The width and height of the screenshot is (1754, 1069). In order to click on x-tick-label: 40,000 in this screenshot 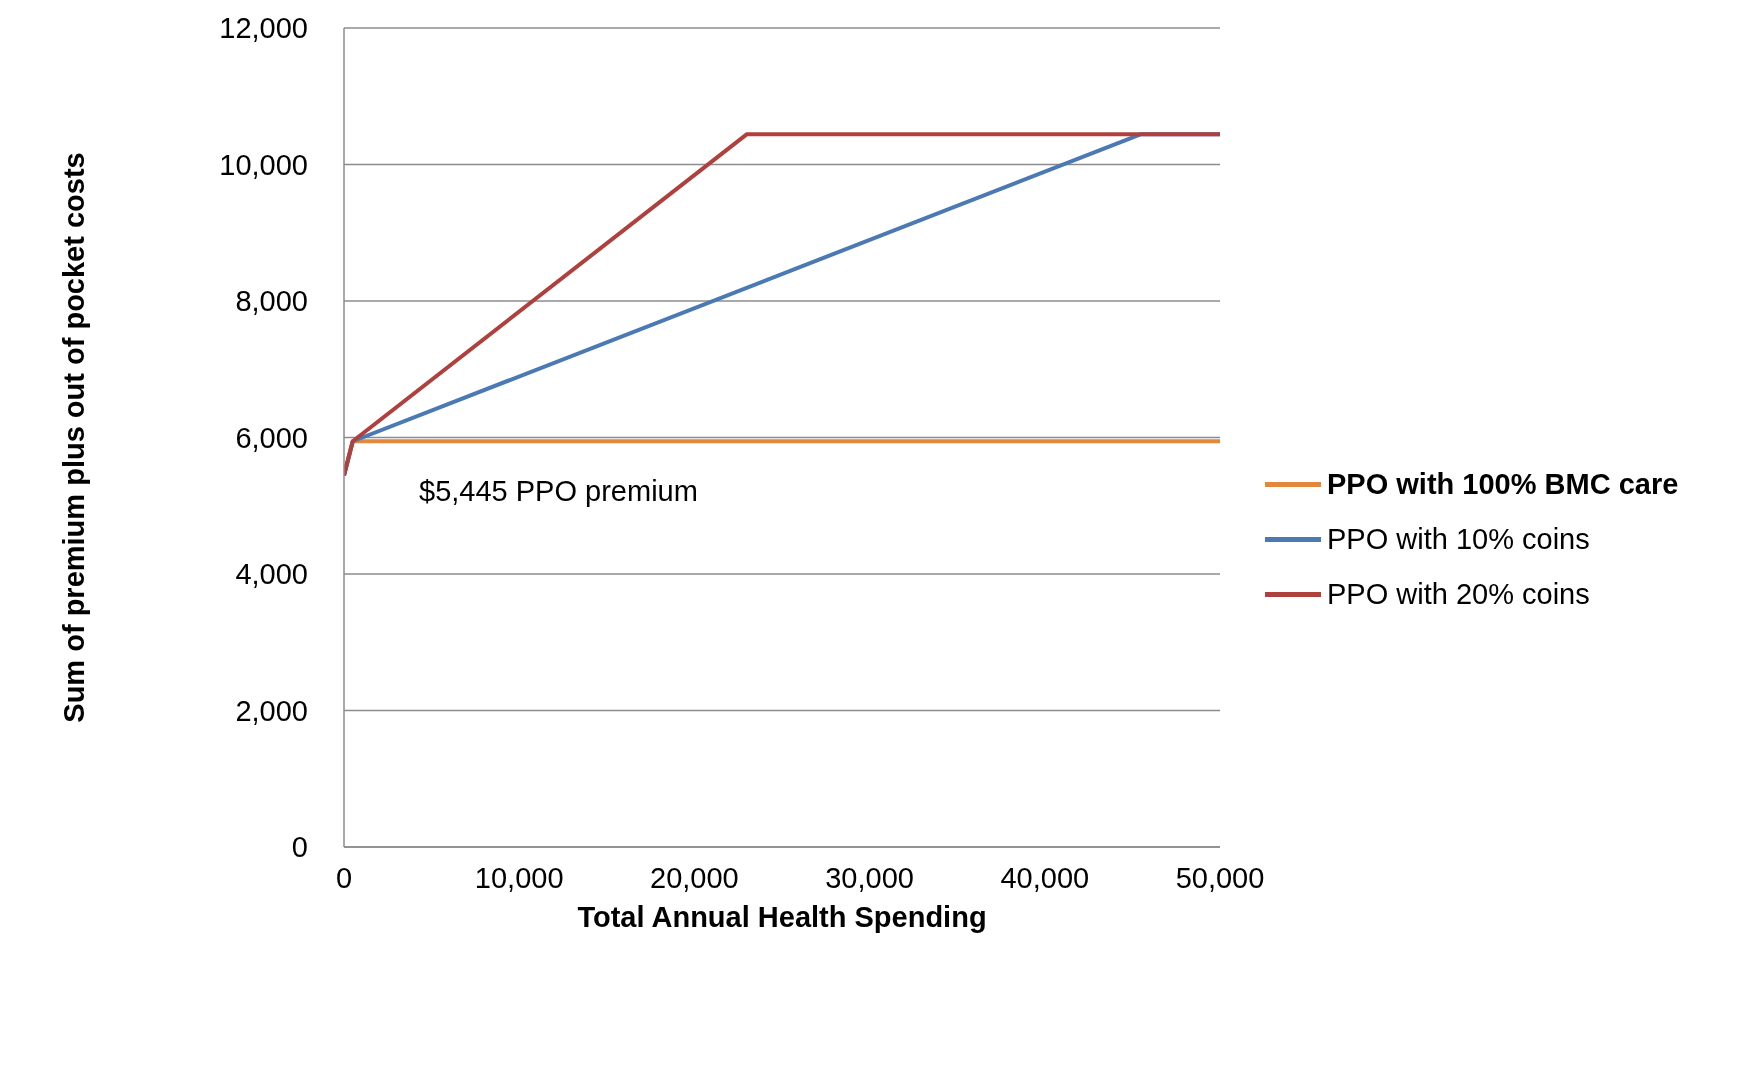, I will do `click(1045, 877)`.